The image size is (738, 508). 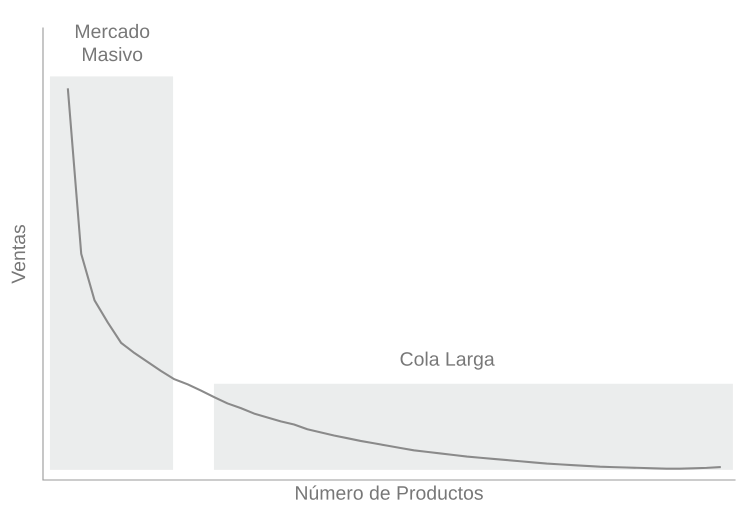 What do you see at coordinates (447, 361) in the screenshot?
I see `annotation: Cola Larga` at bounding box center [447, 361].